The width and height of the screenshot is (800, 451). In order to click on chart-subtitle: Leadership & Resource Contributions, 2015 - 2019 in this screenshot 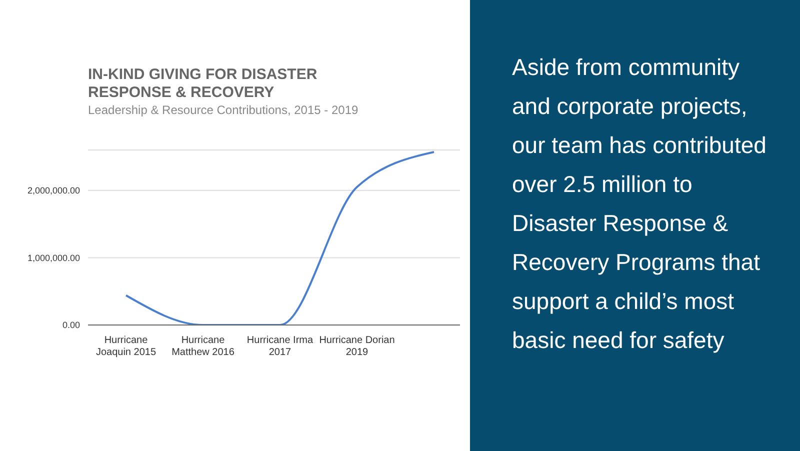, I will do `click(223, 110)`.